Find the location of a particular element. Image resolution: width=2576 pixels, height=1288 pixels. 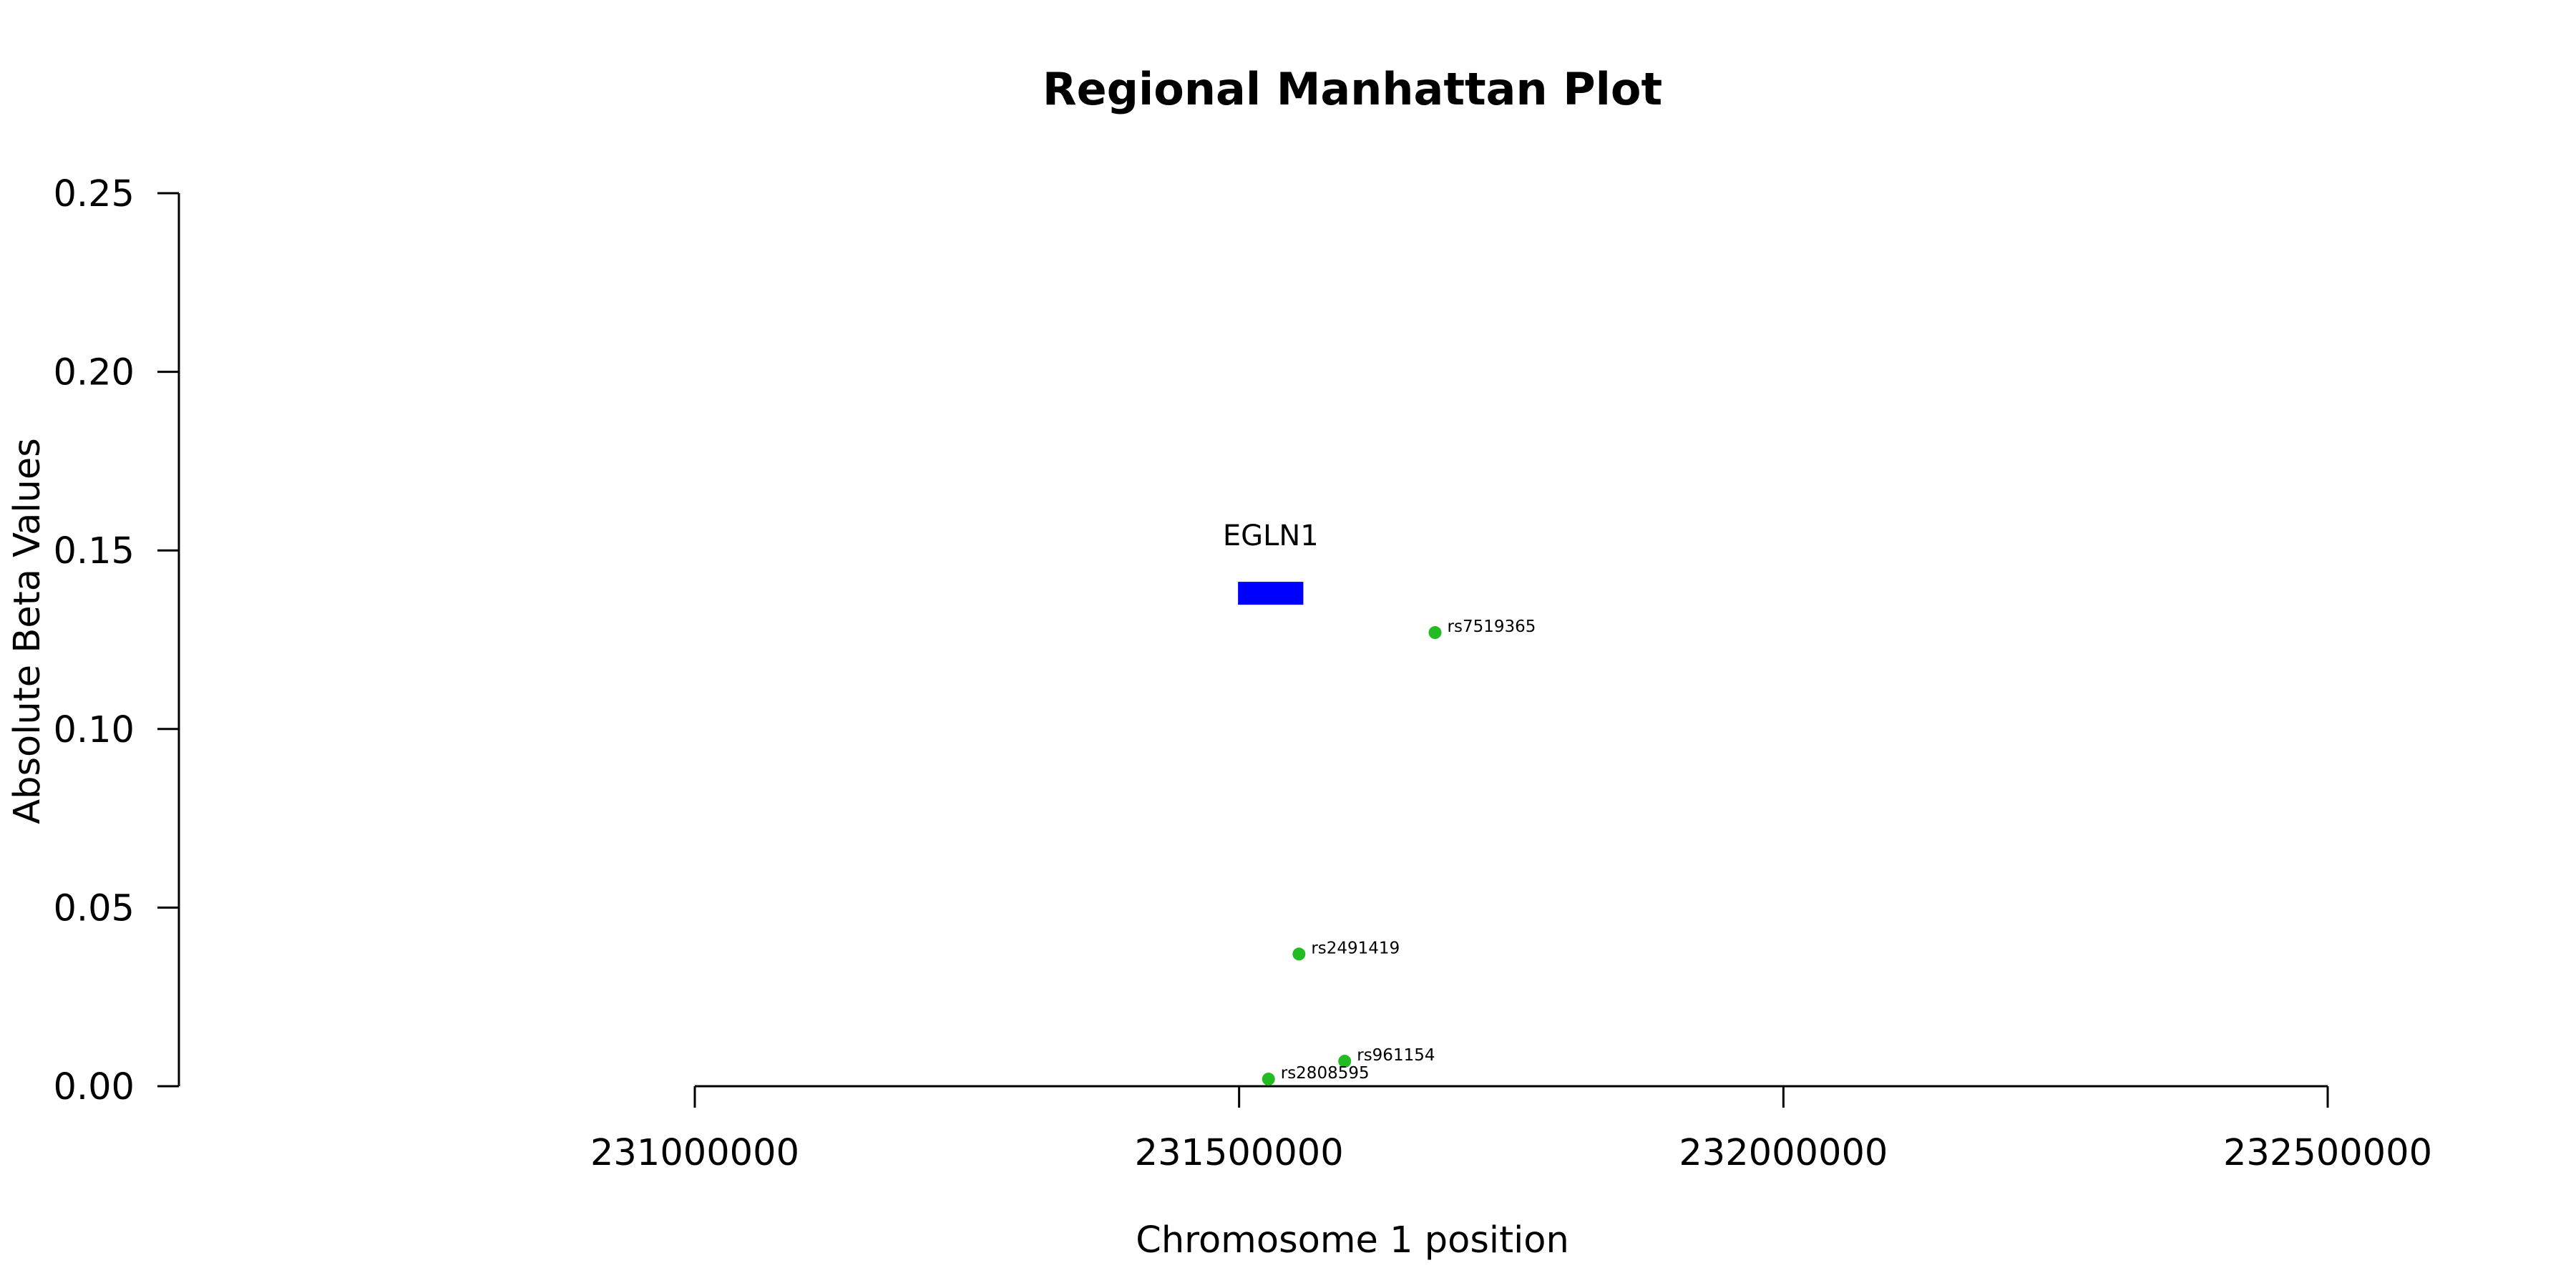

gene-bar is located at coordinates (1271, 593).